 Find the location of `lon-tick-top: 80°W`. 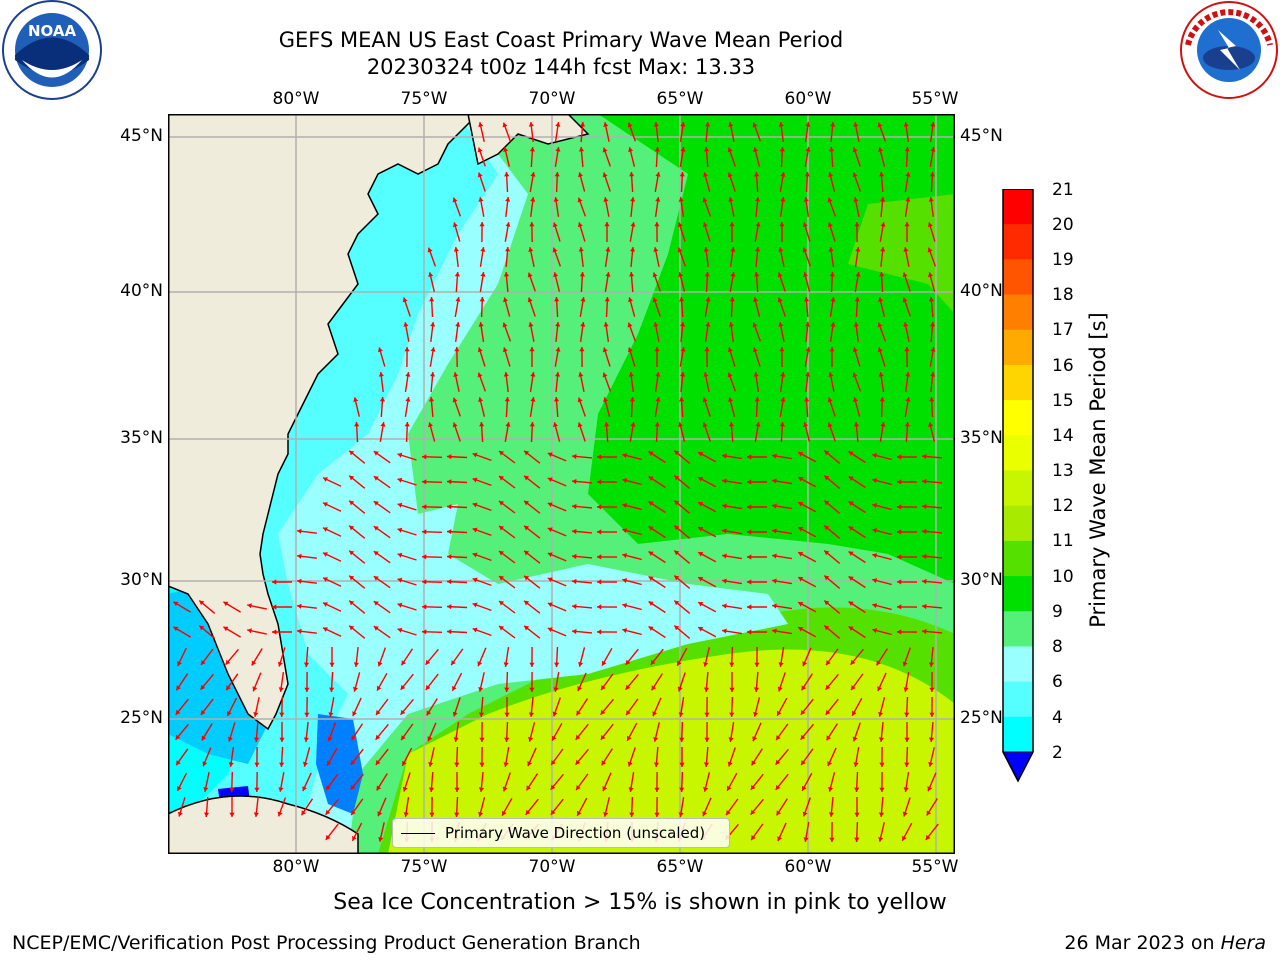

lon-tick-top: 80°W is located at coordinates (296, 99).